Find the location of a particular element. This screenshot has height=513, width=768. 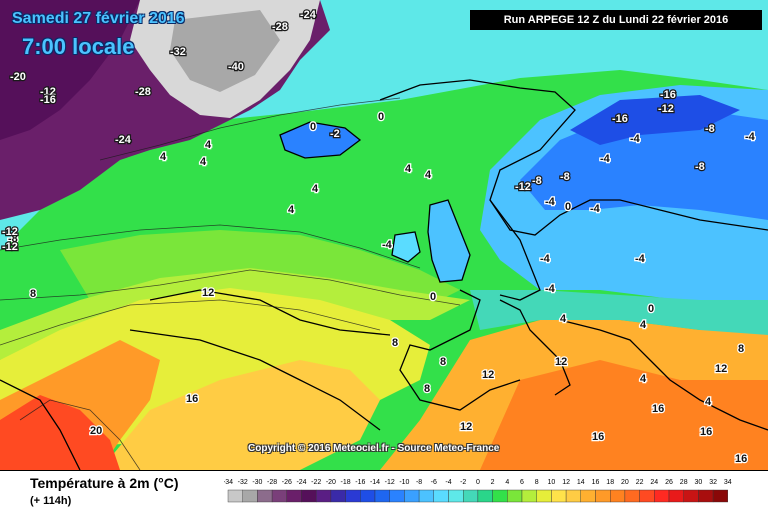

map-label: 20 is located at coordinates (96, 431).